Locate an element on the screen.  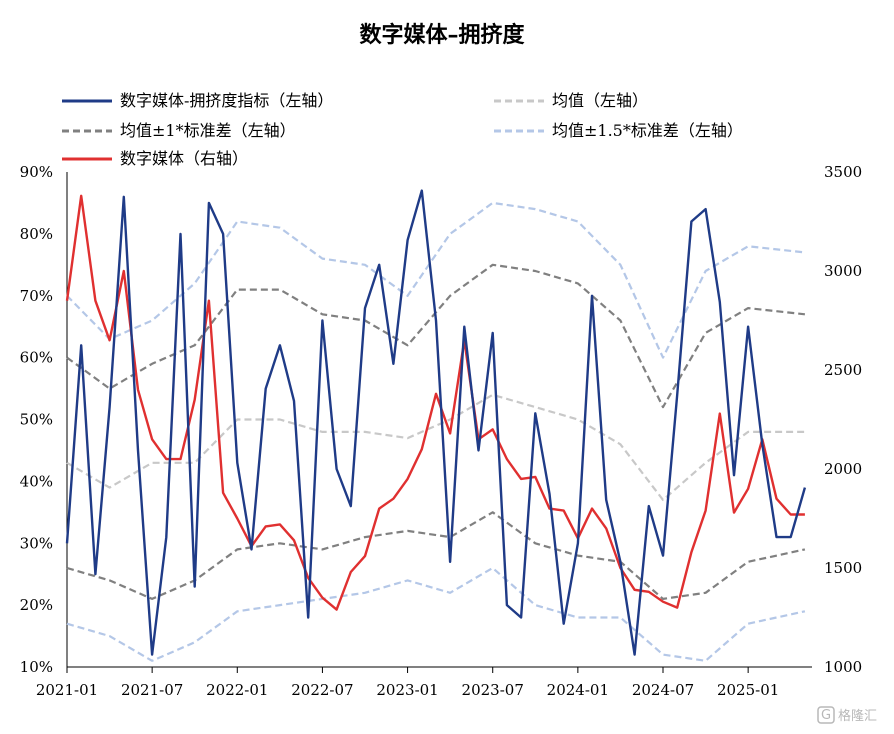
x-tick-label: 2024-01 is located at coordinates (578, 690).